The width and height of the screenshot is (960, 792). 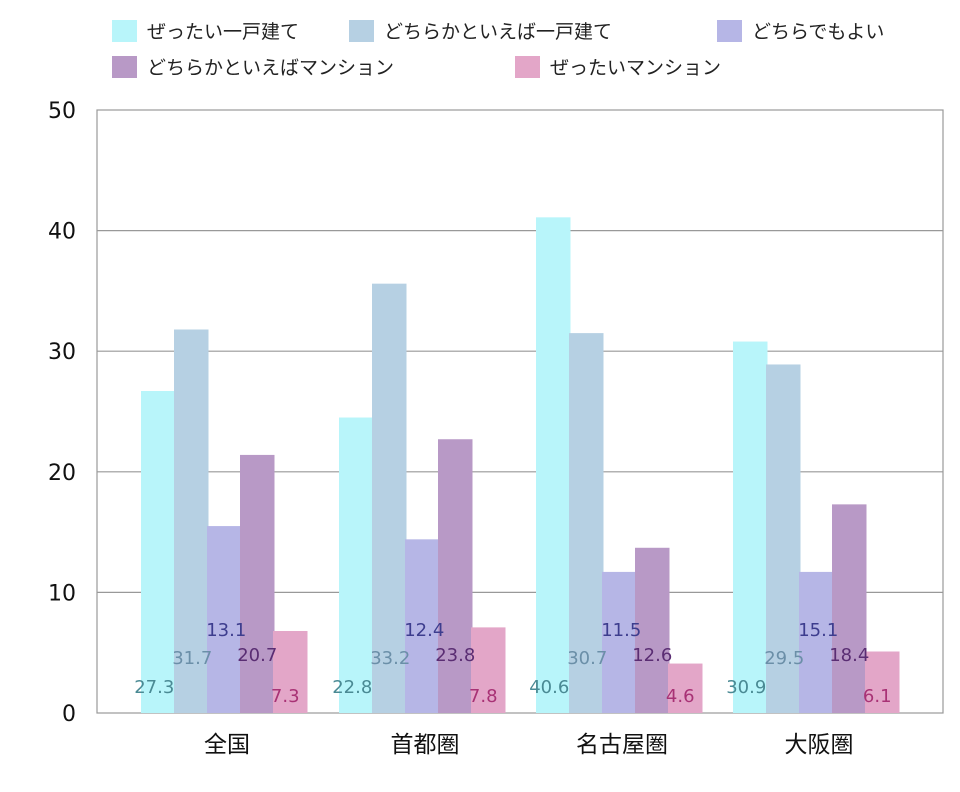 What do you see at coordinates (192, 658) in the screenshot?
I see `data-label: 31.7` at bounding box center [192, 658].